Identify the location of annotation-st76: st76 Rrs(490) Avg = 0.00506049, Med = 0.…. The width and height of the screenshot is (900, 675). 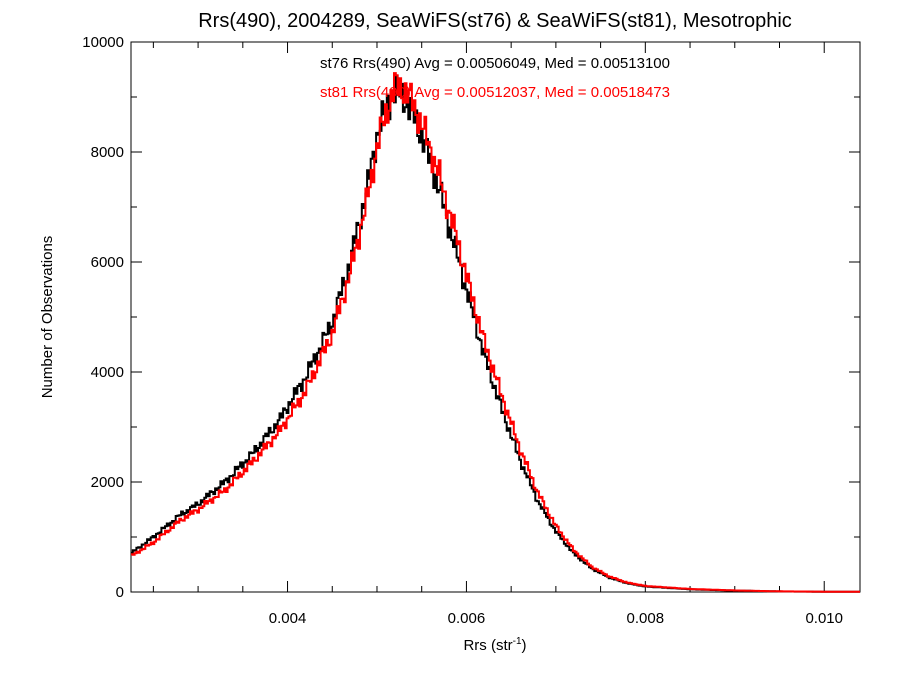
(495, 63).